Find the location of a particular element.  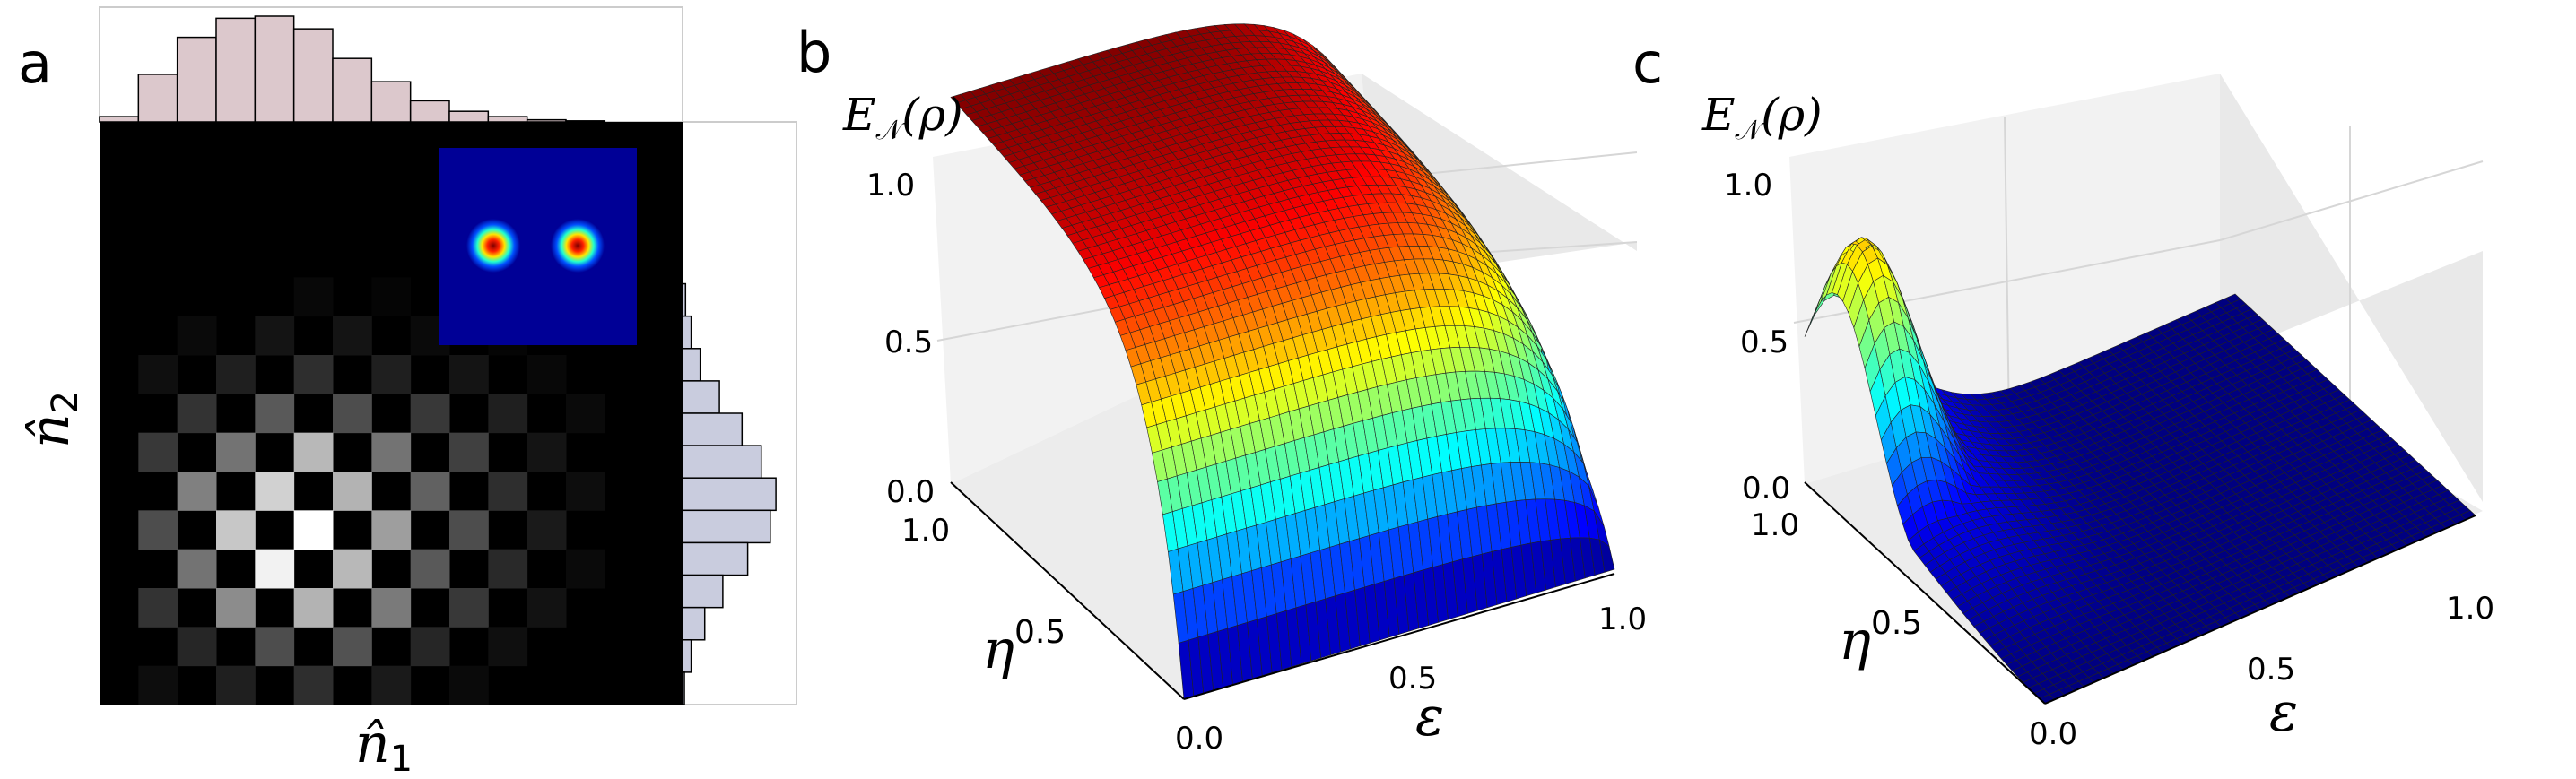

b-xlabel: ε is located at coordinates (1429, 718).